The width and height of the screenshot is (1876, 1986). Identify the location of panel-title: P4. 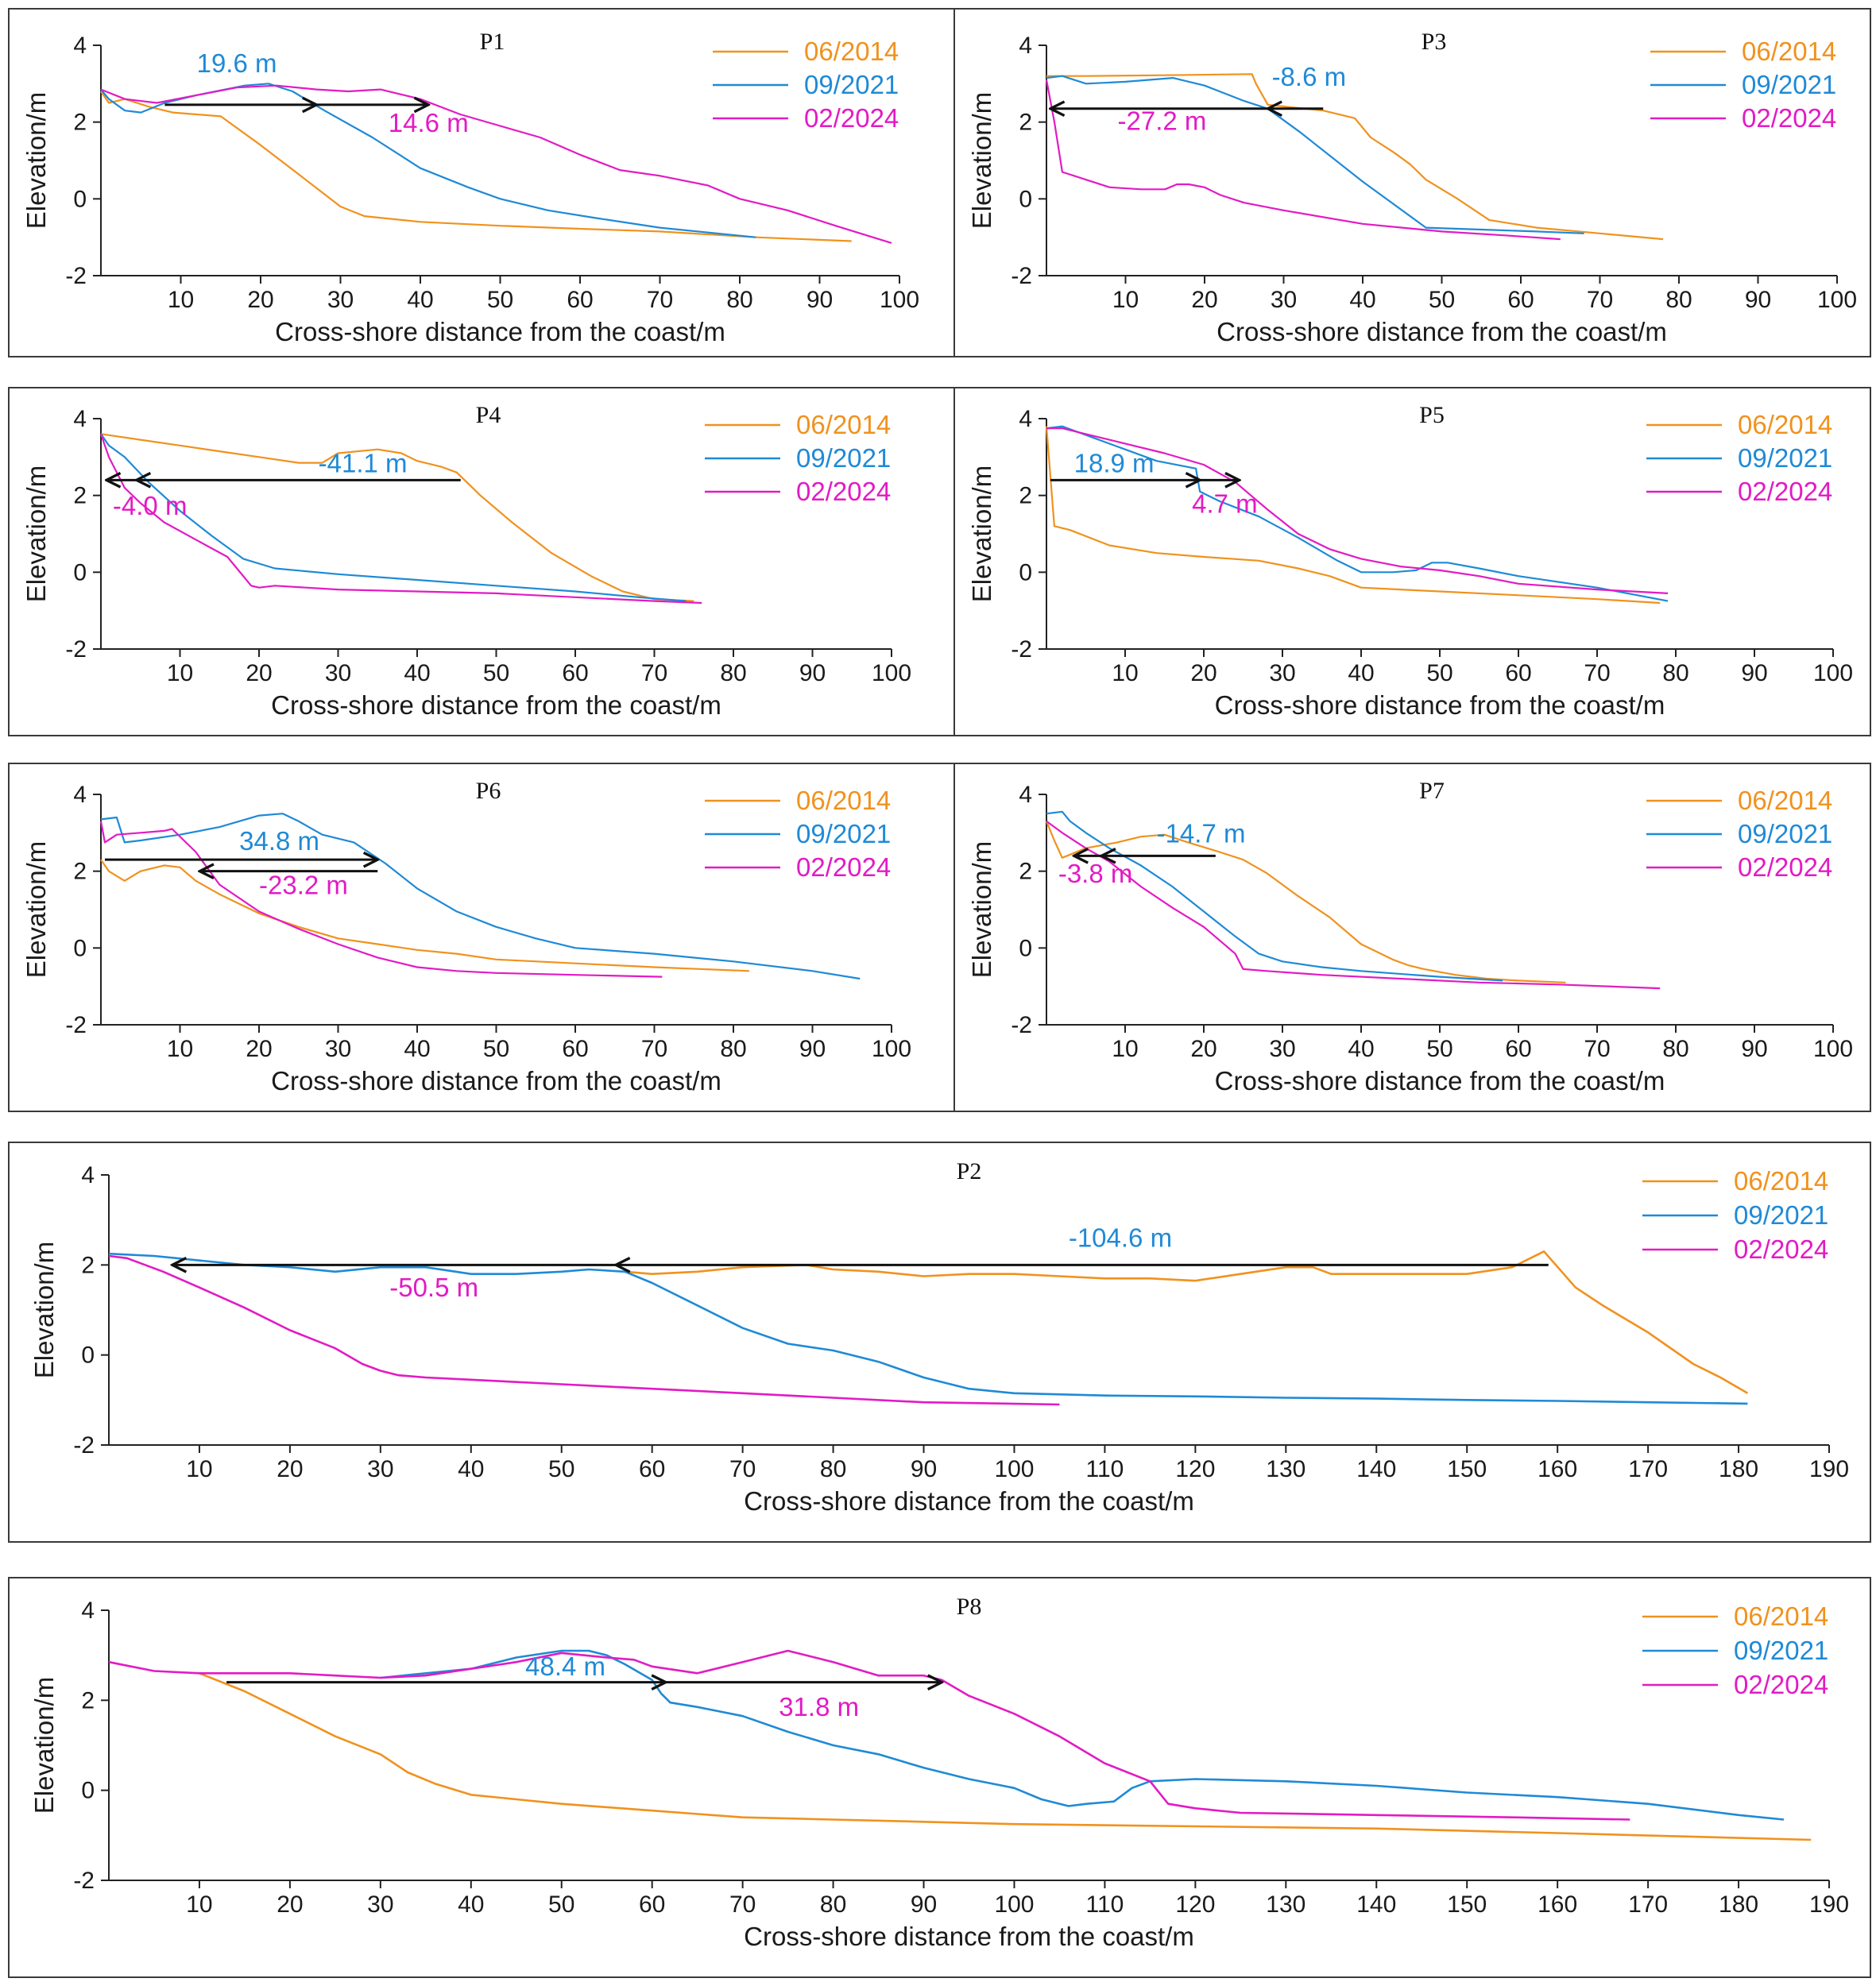
(488, 415).